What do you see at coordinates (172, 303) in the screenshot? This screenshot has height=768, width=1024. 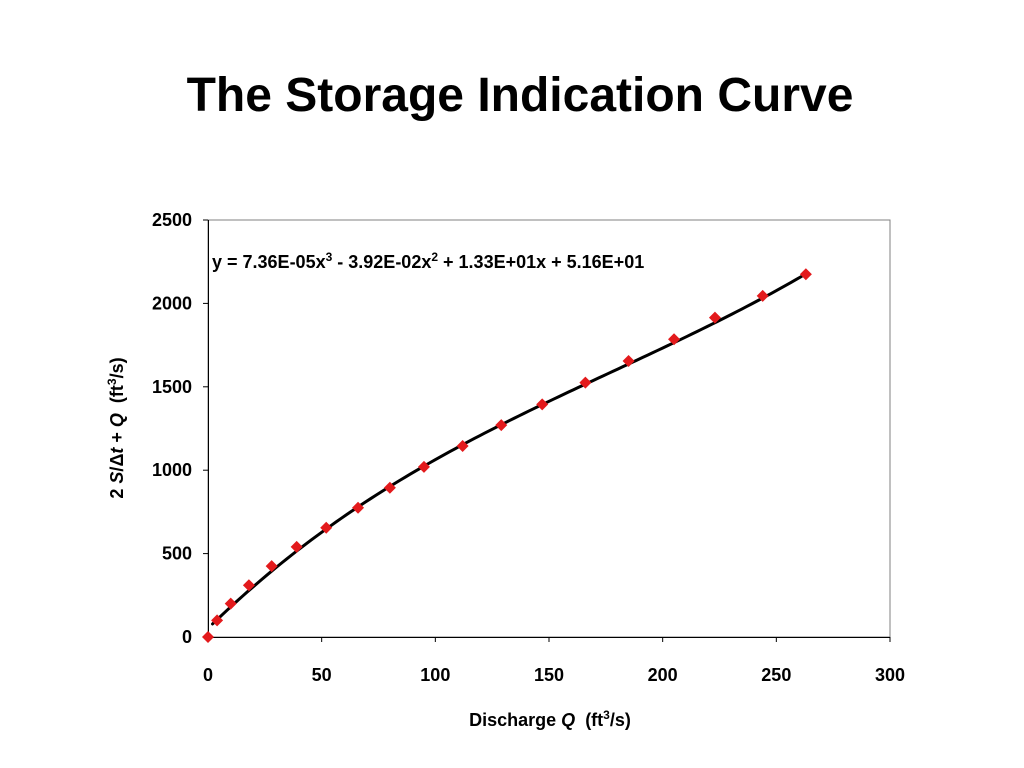 I see `y-tick-label: 2000` at bounding box center [172, 303].